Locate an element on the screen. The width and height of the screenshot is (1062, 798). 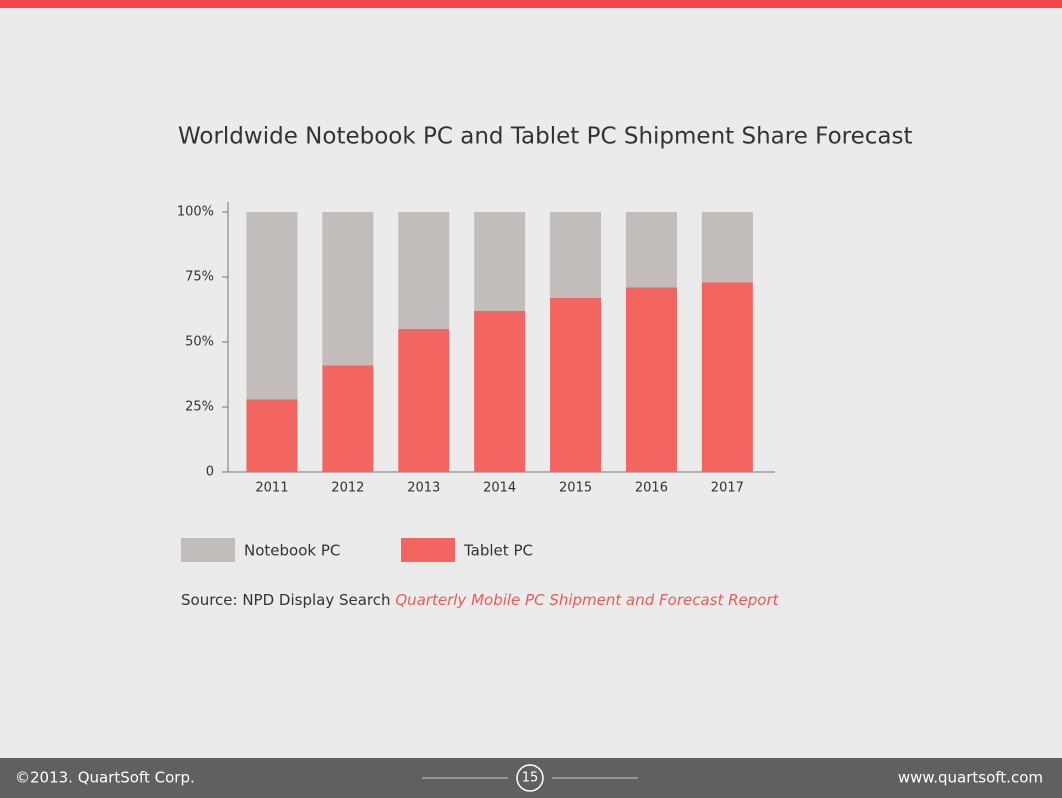
page-number: 15 is located at coordinates (530, 778).